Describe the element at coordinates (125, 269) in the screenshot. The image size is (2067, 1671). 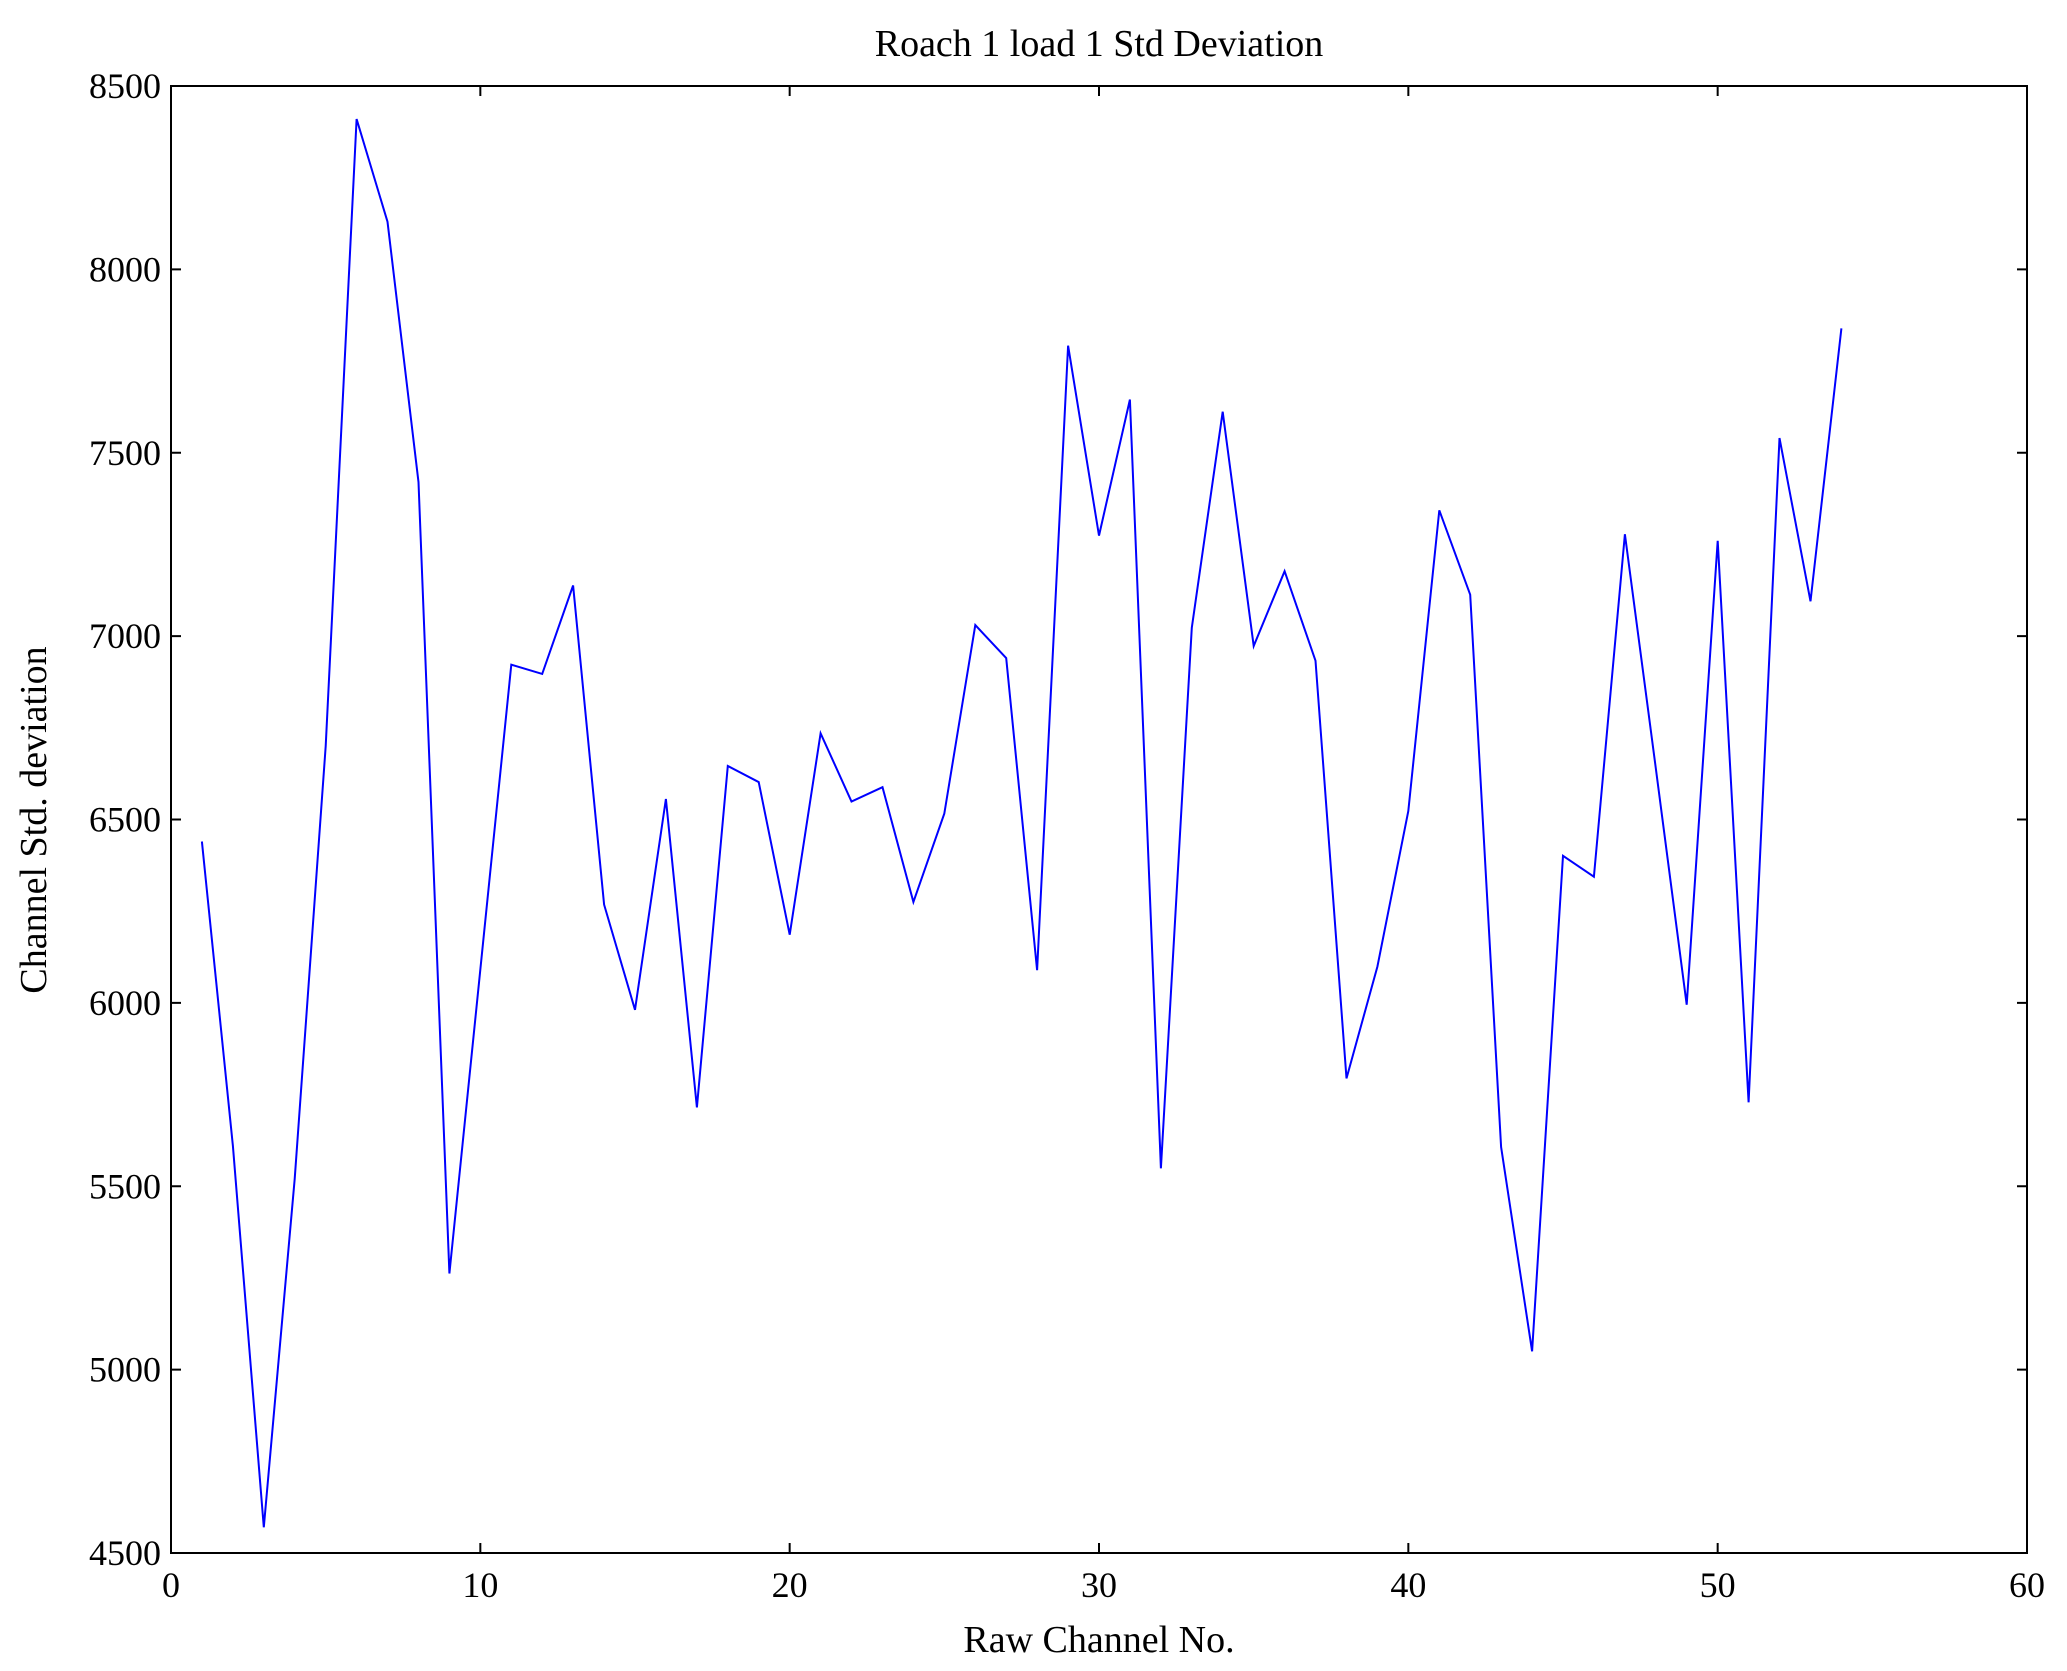
I see `y-tick-label: 8000` at that location.